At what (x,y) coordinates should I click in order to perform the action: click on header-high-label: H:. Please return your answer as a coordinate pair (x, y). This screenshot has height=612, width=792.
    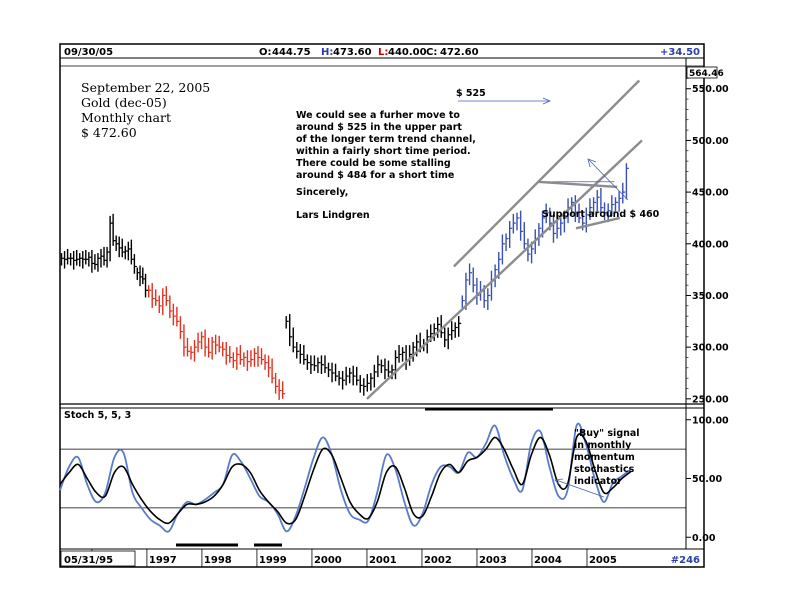
    Looking at the image, I should click on (327, 52).